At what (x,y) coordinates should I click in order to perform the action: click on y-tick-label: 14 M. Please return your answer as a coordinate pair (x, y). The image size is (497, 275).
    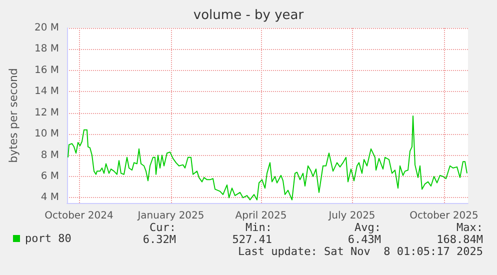
    Looking at the image, I should click on (46, 92).